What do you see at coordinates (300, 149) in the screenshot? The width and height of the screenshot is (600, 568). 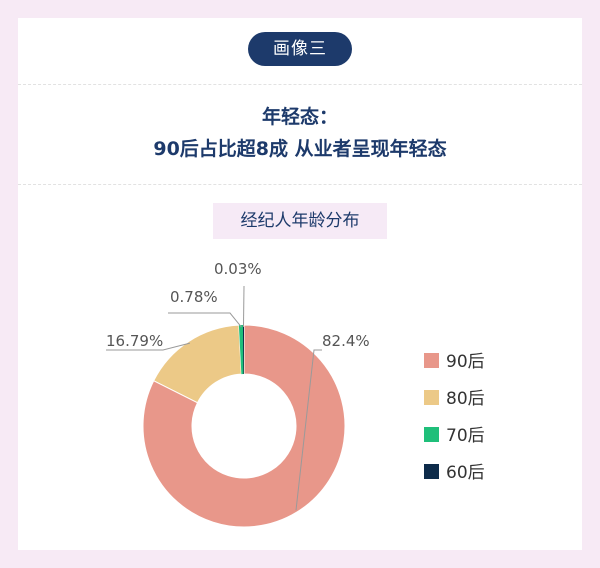 I see `headline-line2: 90后占比超8成 从业者呈现年轻态` at bounding box center [300, 149].